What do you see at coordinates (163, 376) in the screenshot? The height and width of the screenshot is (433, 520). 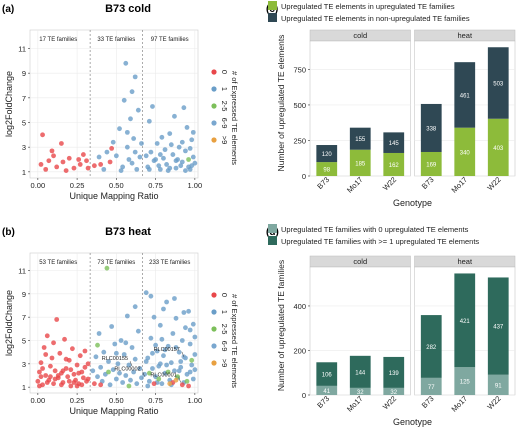 I see `annotation-label: RLC00001` at bounding box center [163, 376].